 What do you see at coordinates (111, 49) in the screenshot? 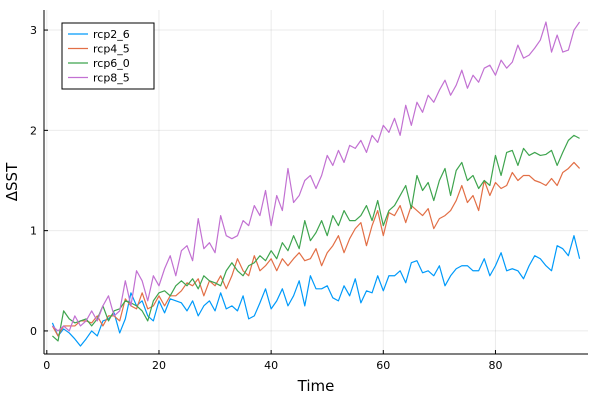
I see `legend-label-rcp4-5: rcp4_5` at bounding box center [111, 49].